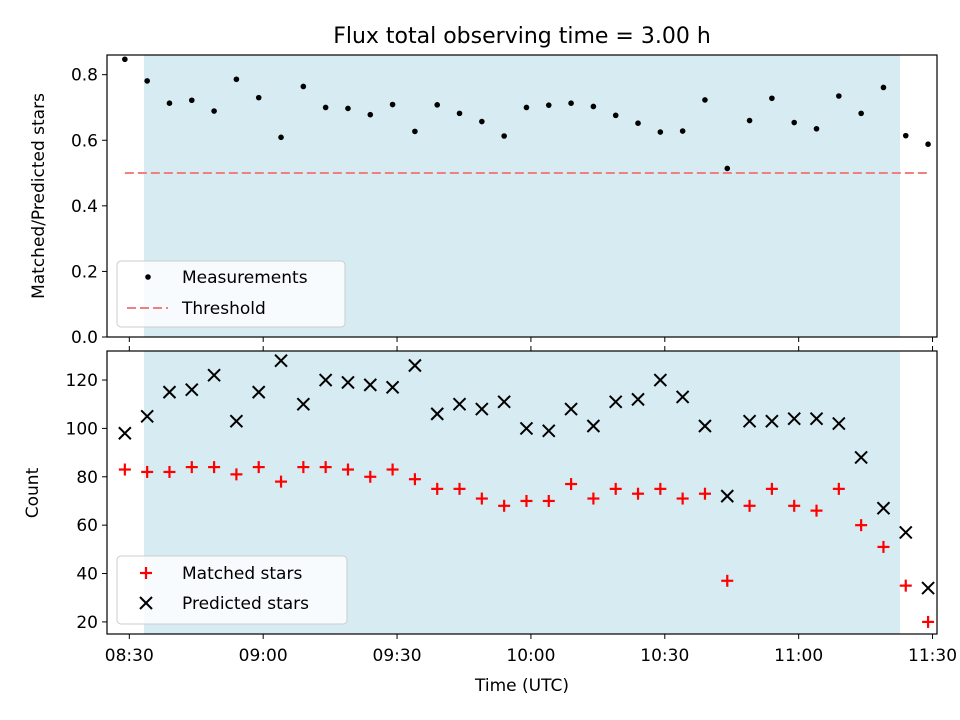  What do you see at coordinates (932, 656) in the screenshot?
I see `x-tick-label: 11:30` at bounding box center [932, 656].